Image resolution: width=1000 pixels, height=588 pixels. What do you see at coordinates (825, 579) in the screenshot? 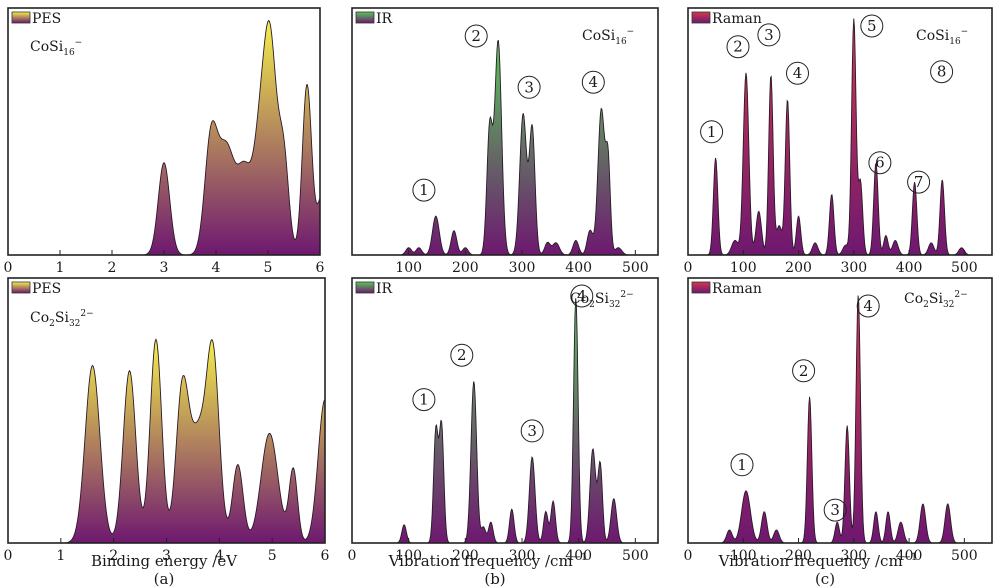
I see `panel-label-c: (c)` at bounding box center [825, 579].